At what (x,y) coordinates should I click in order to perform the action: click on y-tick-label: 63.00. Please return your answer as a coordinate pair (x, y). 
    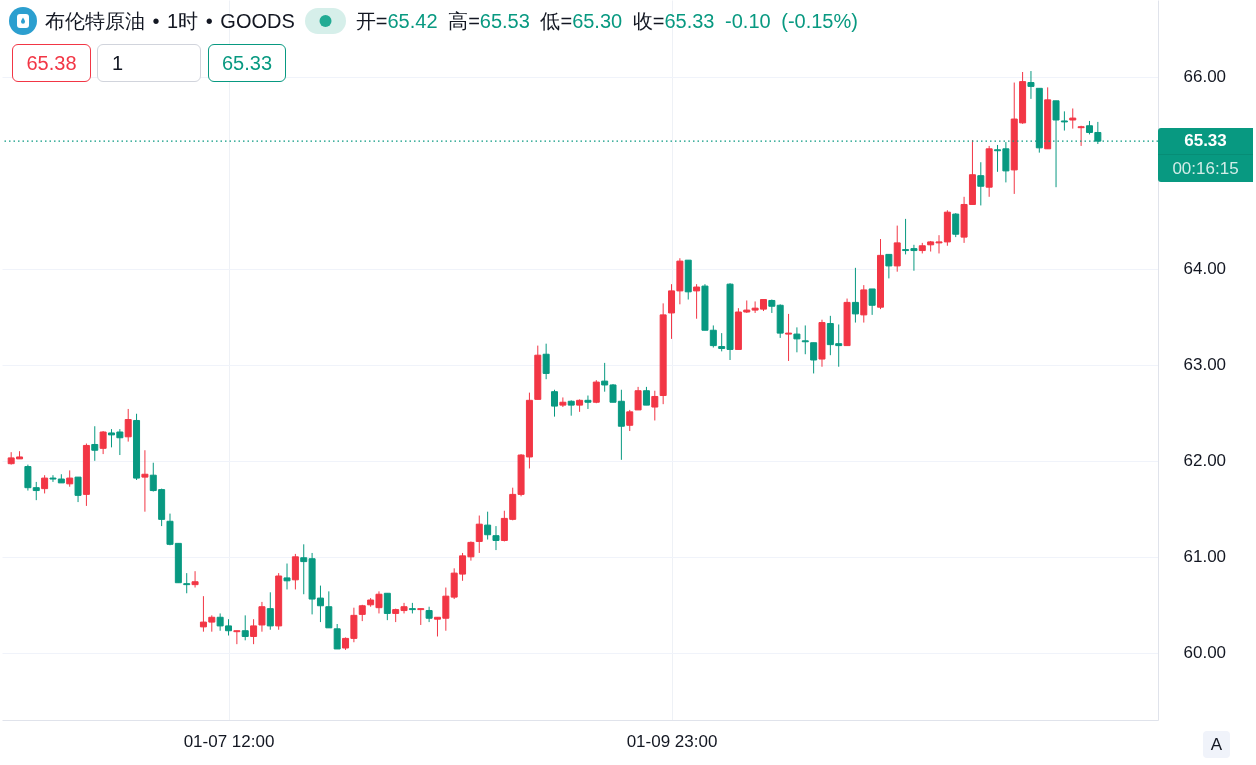
    Looking at the image, I should click on (1205, 365).